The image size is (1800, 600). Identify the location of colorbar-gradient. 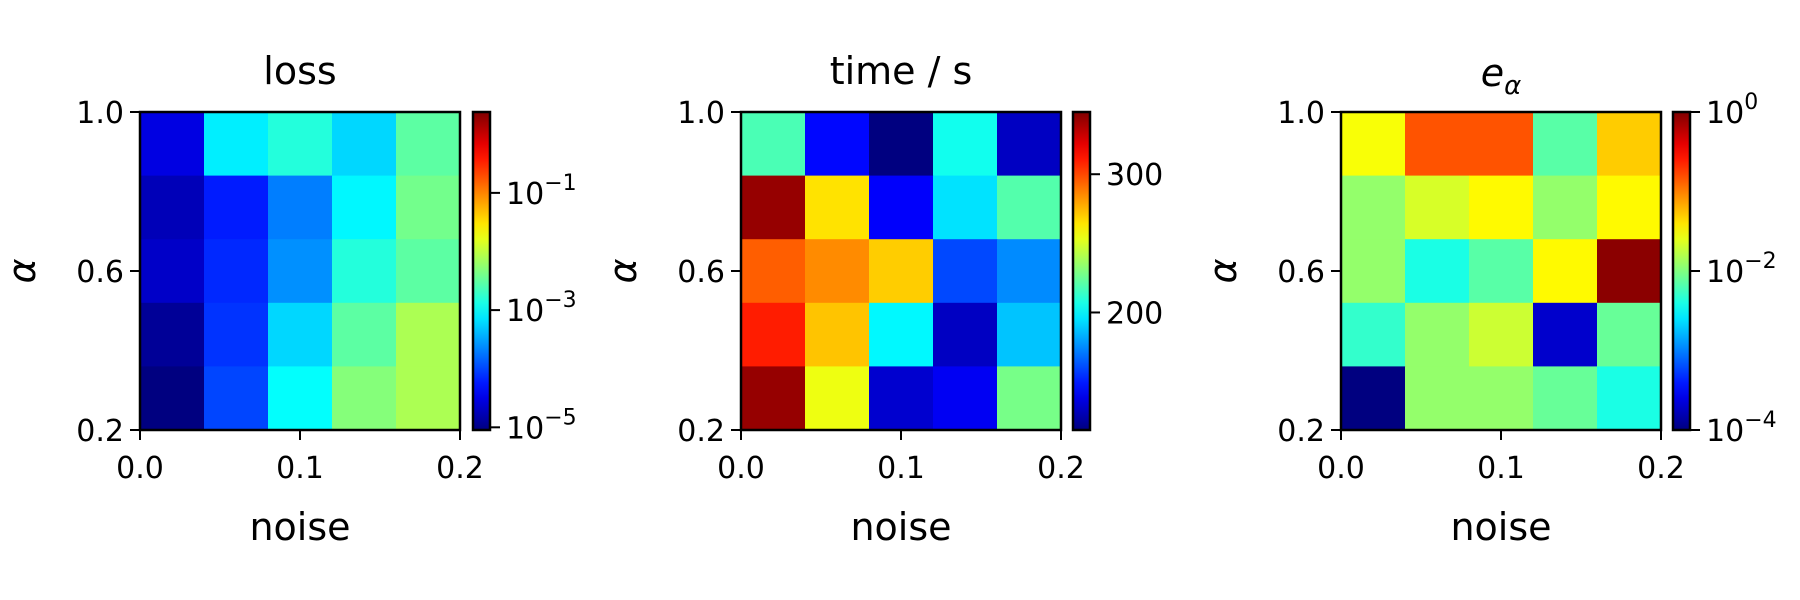
(1681, 271).